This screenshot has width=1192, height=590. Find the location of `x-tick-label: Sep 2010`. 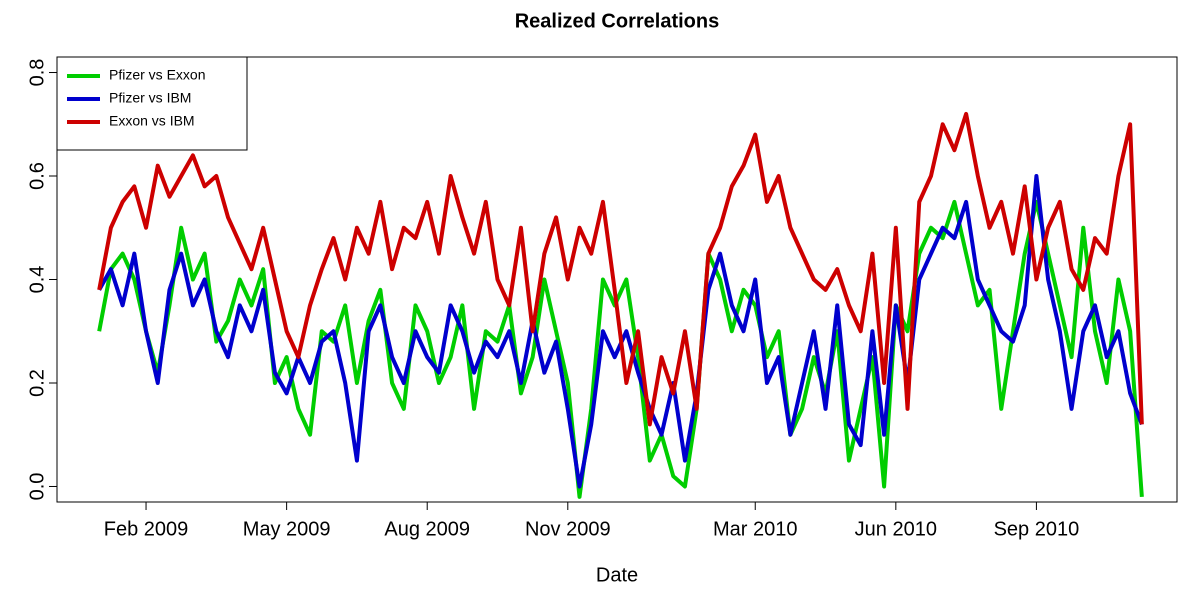

x-tick-label: Sep 2010 is located at coordinates (1037, 529).